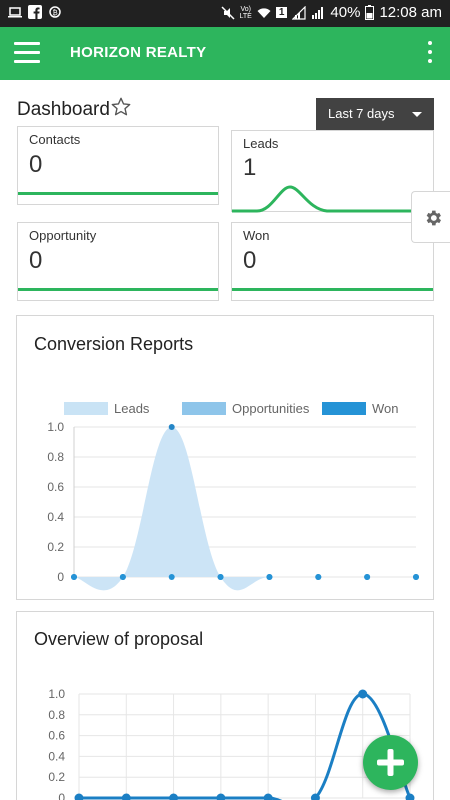  What do you see at coordinates (333, 199) in the screenshot?
I see `leads-sparkline` at bounding box center [333, 199].